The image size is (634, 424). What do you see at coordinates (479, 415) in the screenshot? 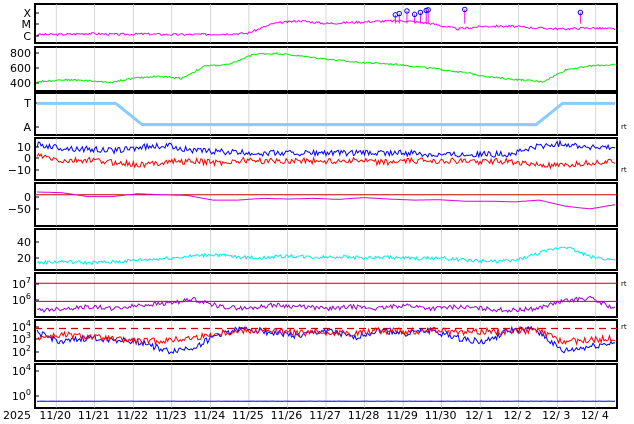
I see `x-tick-label: 12/ 1` at bounding box center [479, 415].